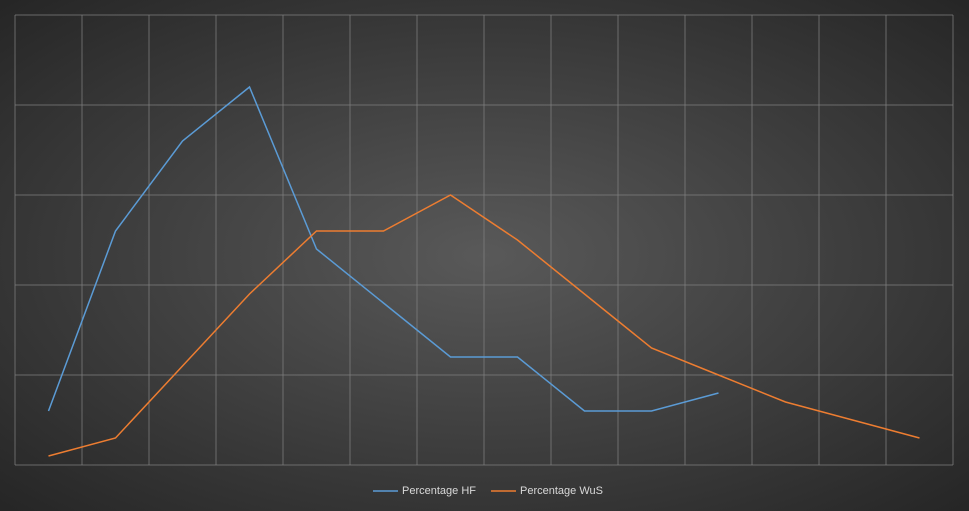 This screenshot has width=969, height=511. What do you see at coordinates (439, 491) in the screenshot?
I see `legend-label: Percentage HF` at bounding box center [439, 491].